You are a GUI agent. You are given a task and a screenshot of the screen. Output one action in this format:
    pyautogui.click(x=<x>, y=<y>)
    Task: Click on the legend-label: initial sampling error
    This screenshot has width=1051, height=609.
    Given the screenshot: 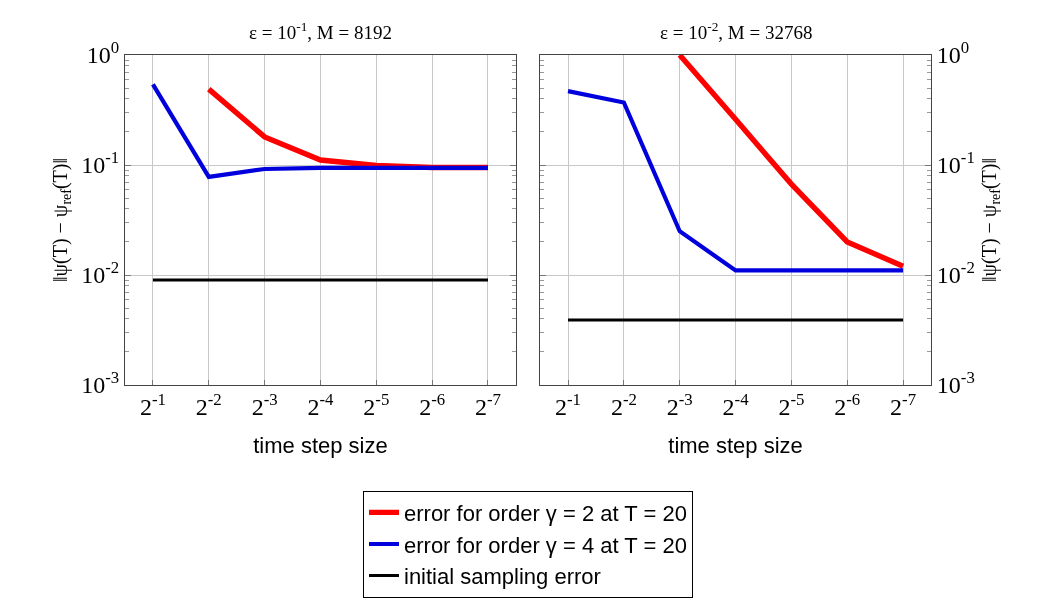 What is the action you would take?
    pyautogui.click(x=502, y=577)
    